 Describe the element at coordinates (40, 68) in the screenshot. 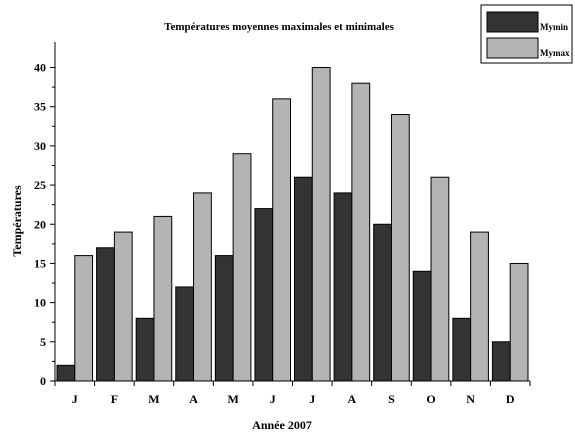

I see `y-tick-label: 40` at that location.